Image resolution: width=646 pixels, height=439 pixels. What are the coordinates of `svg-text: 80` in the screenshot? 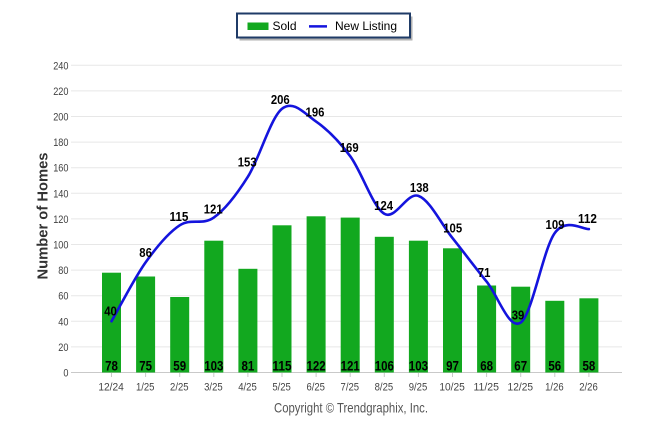 It's located at (63, 271).